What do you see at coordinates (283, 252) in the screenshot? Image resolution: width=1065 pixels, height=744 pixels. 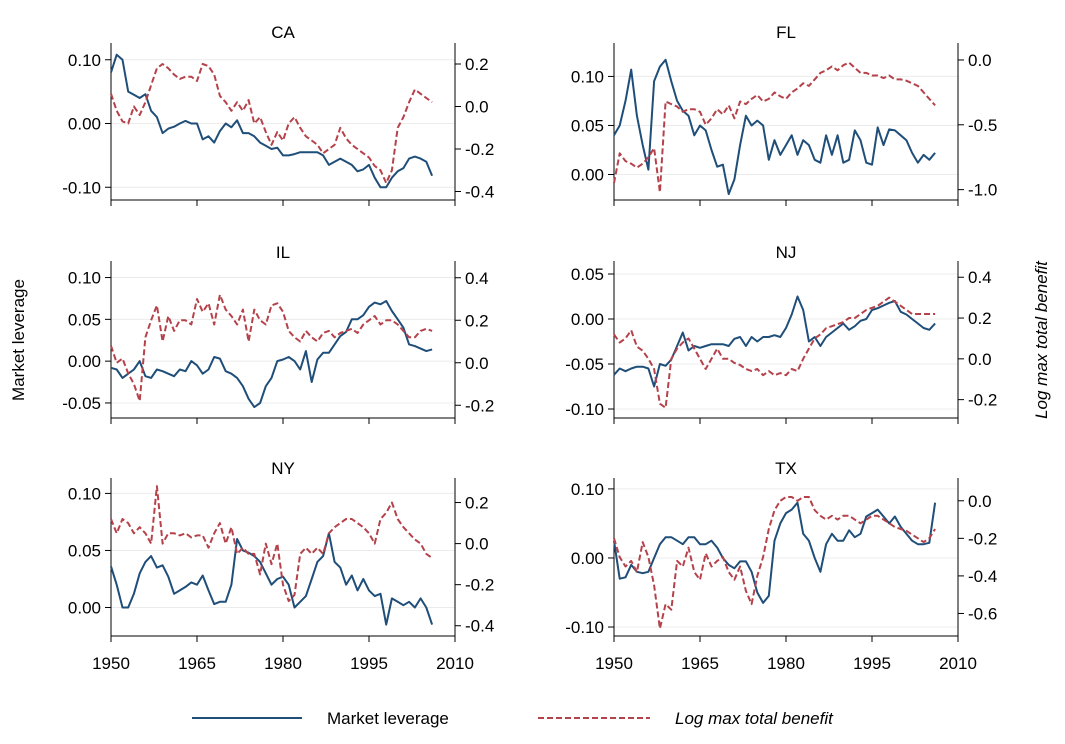 I see `panel-title: IL` at bounding box center [283, 252].